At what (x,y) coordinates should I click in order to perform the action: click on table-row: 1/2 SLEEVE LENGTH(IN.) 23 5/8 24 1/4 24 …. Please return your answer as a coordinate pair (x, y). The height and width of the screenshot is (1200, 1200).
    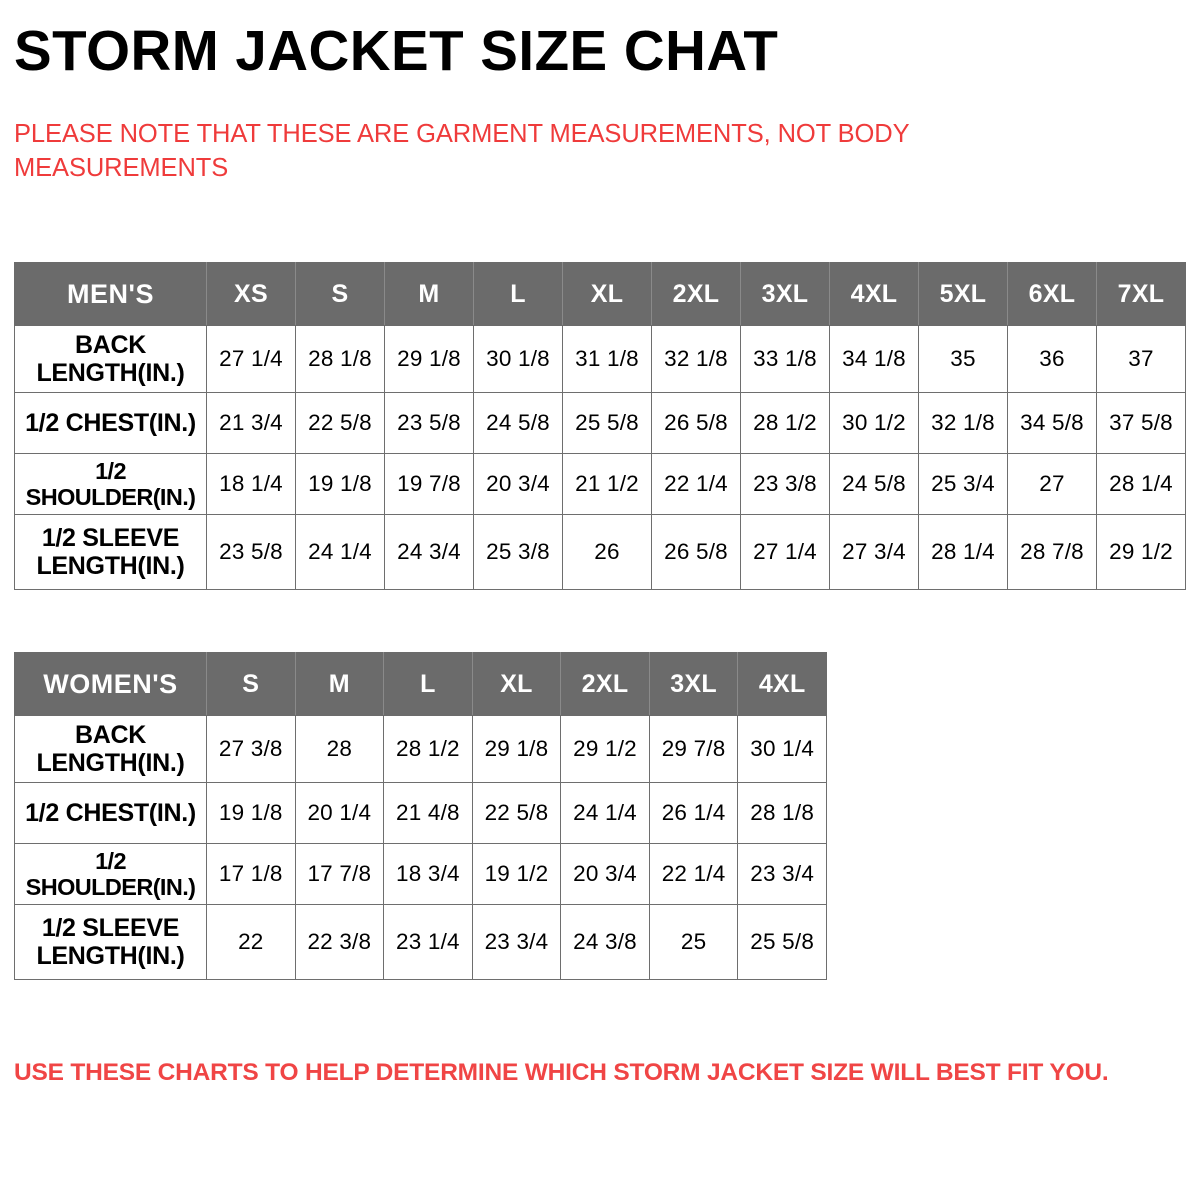
    Looking at the image, I should click on (600, 552).